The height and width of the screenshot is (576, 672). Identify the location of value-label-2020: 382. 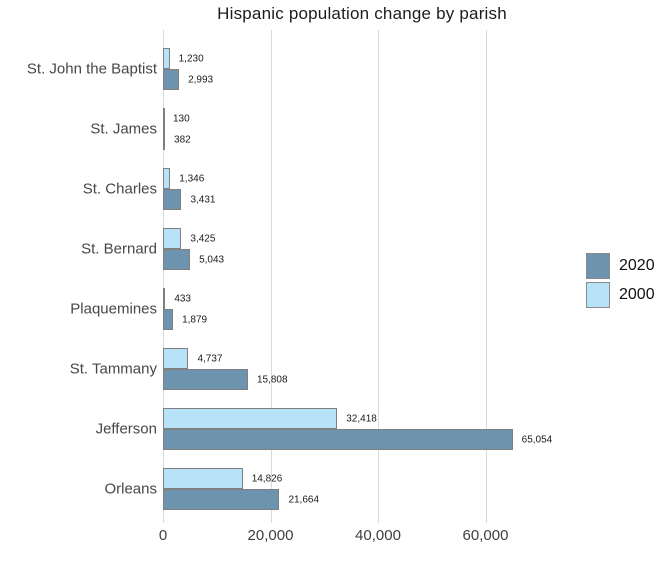
(182, 139).